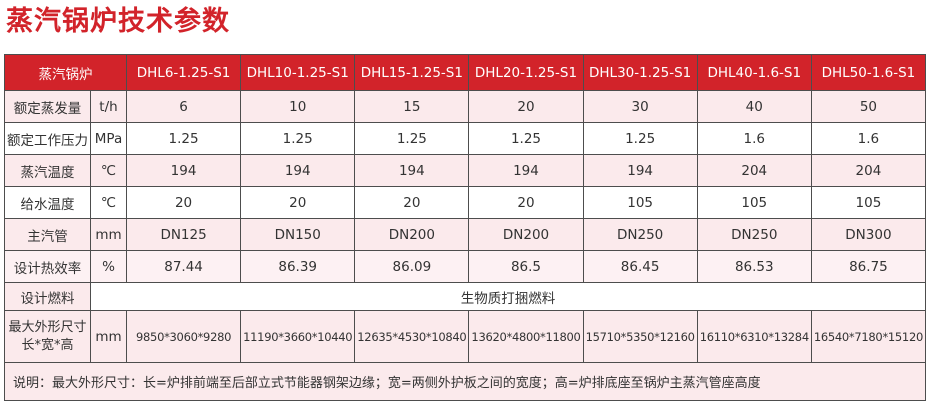  I want to click on row-value: 87.44, so click(183, 267).